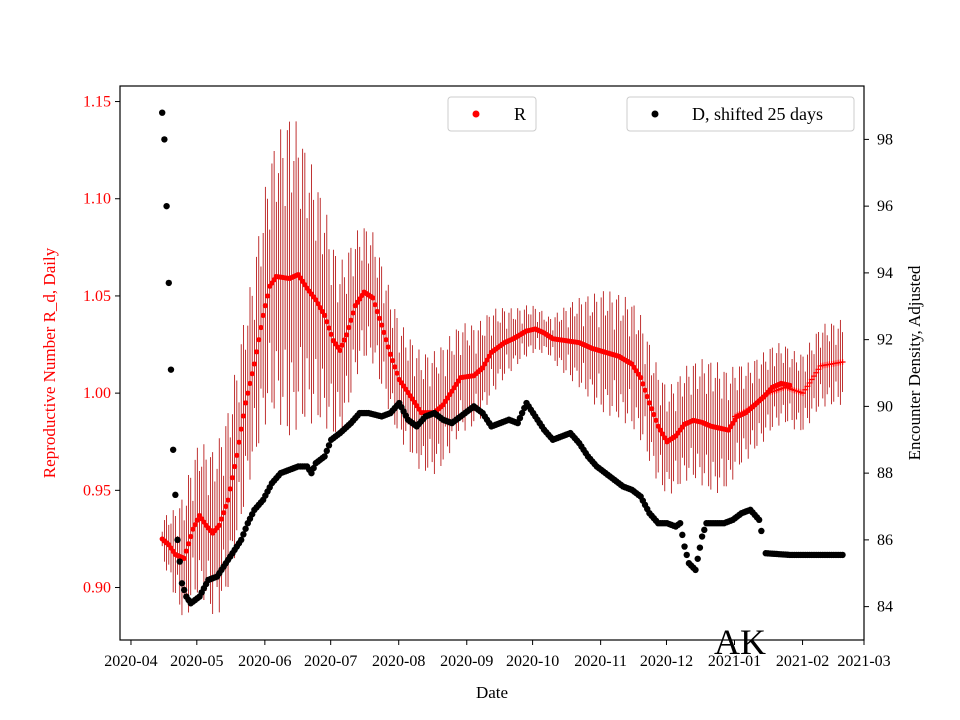 This screenshot has height=720, width=960. I want to click on y-left-tick-label: 1.10, so click(97, 199).